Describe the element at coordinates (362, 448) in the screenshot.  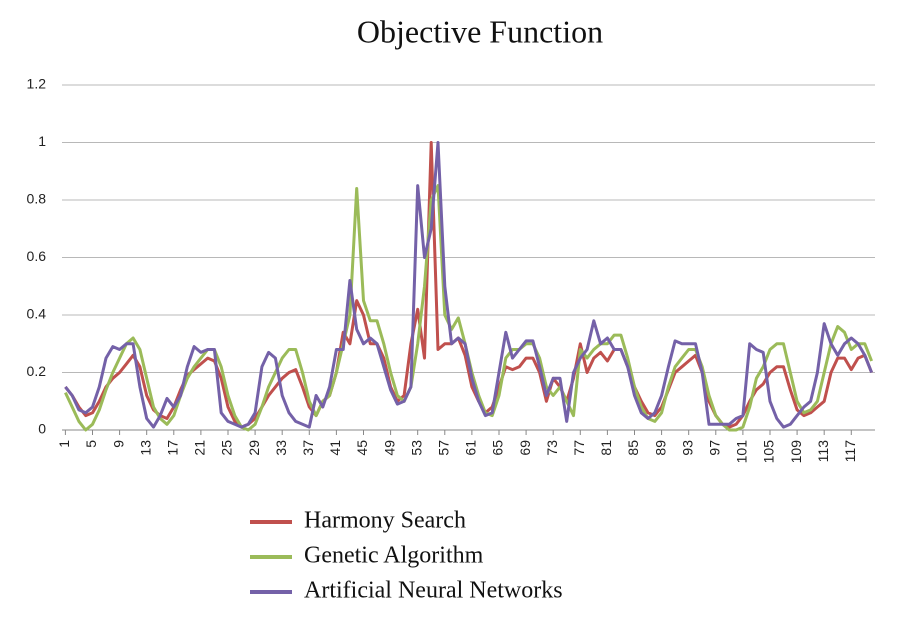
I see `x-tick-label: 45` at that location.